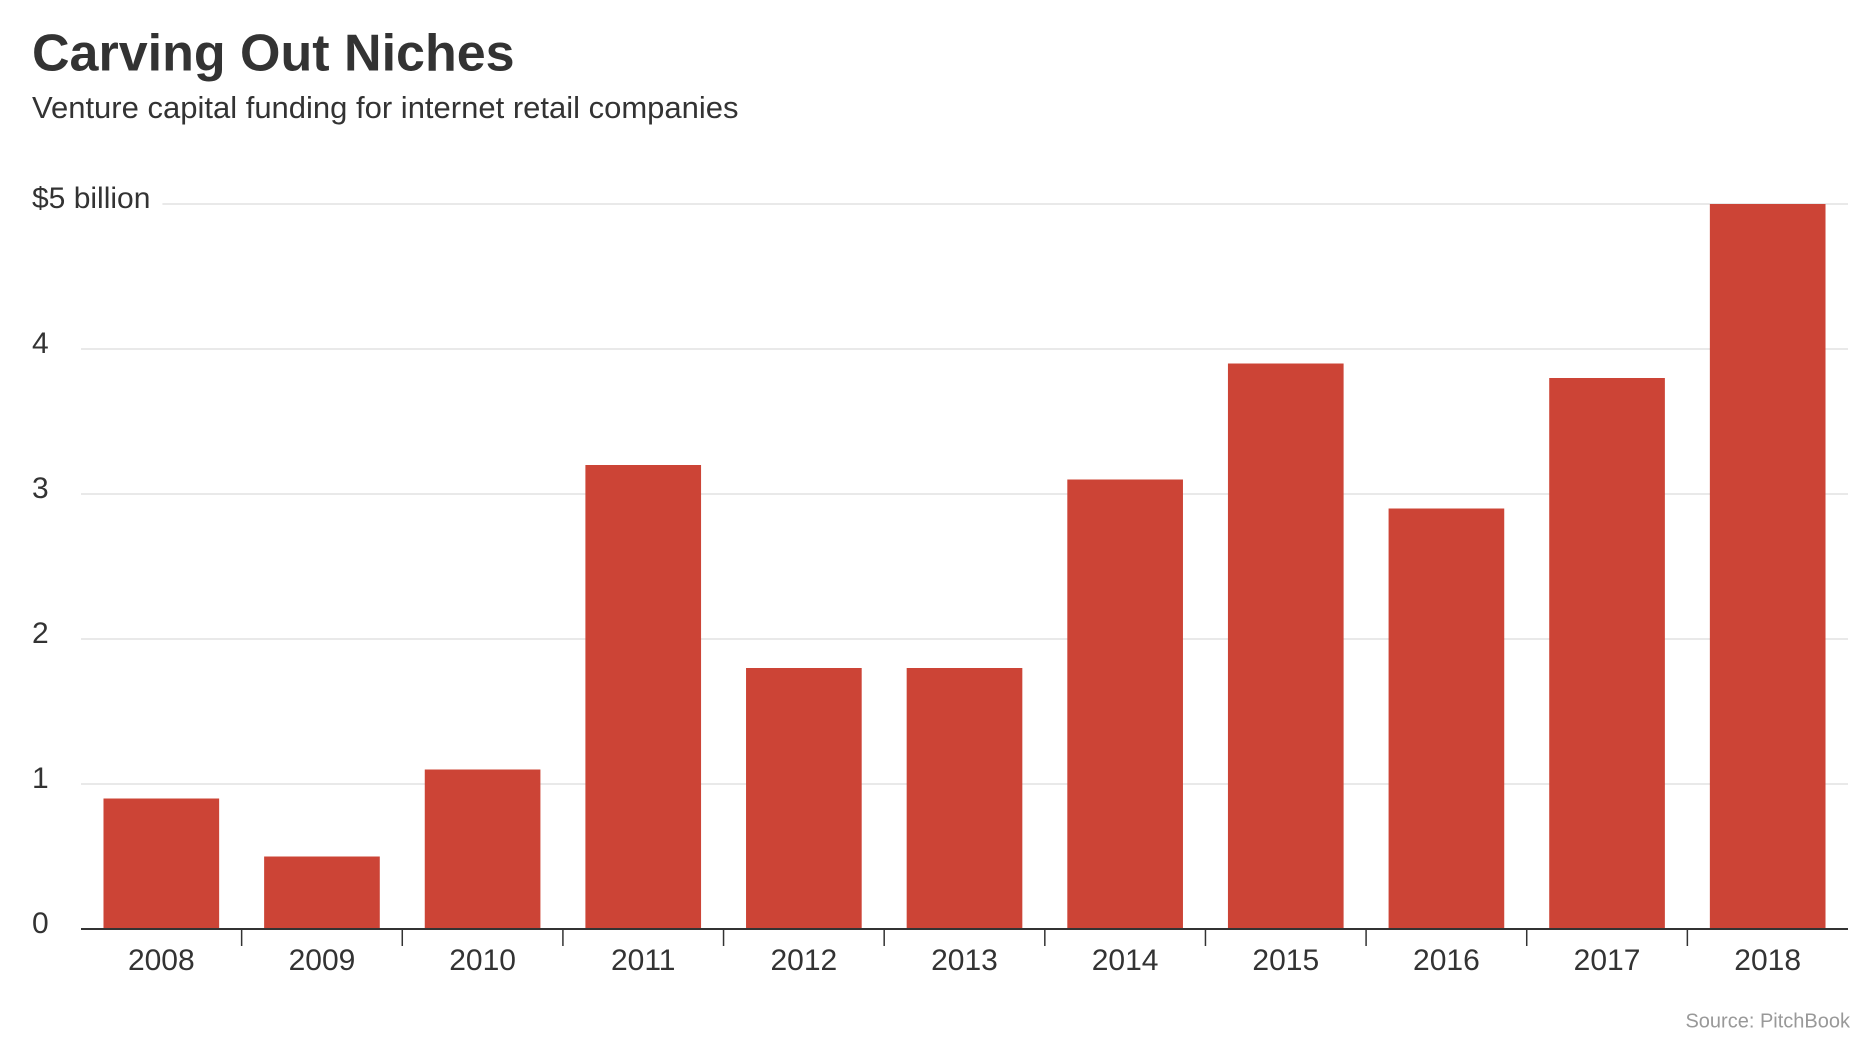  I want to click on x-tick-label: 2013, so click(964, 960).